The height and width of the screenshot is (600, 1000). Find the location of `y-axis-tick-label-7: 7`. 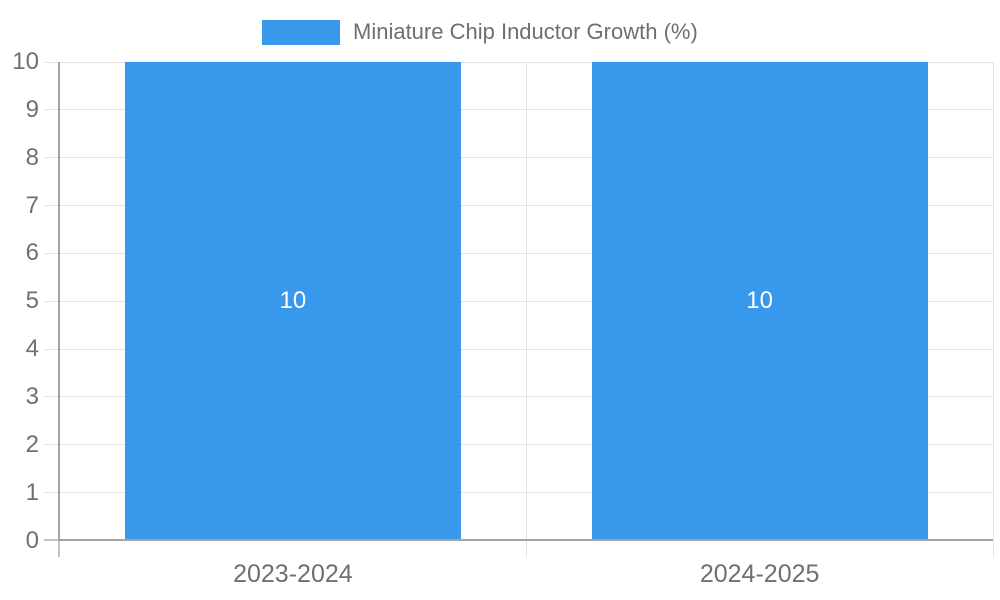

y-axis-tick-label-7: 7 is located at coordinates (32, 205).